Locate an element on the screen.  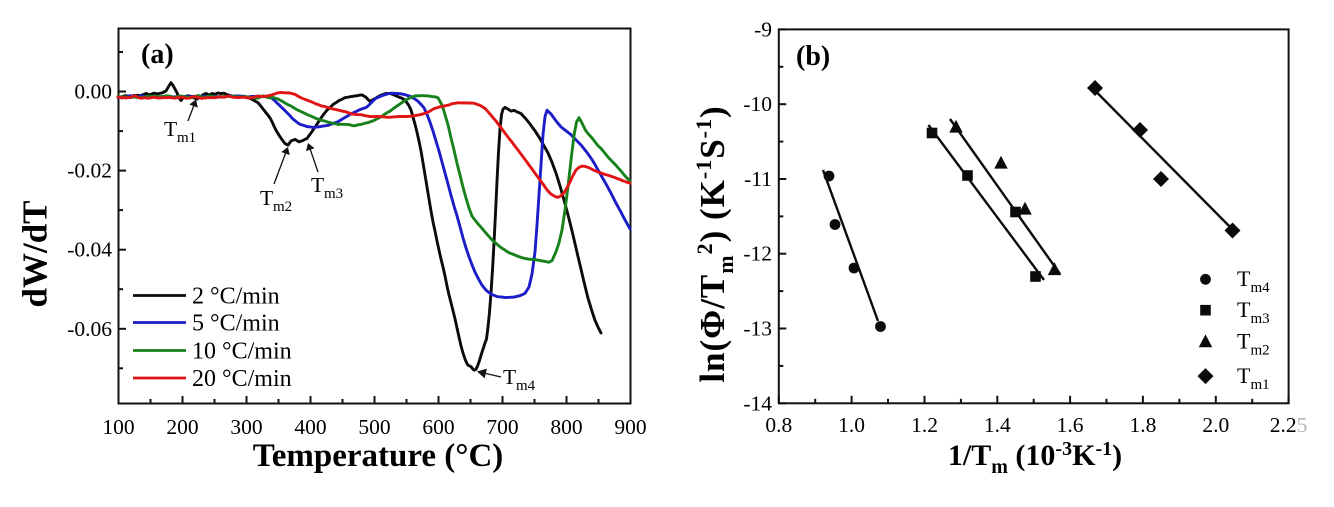
svg-text: 2.0 is located at coordinates (1215, 425).